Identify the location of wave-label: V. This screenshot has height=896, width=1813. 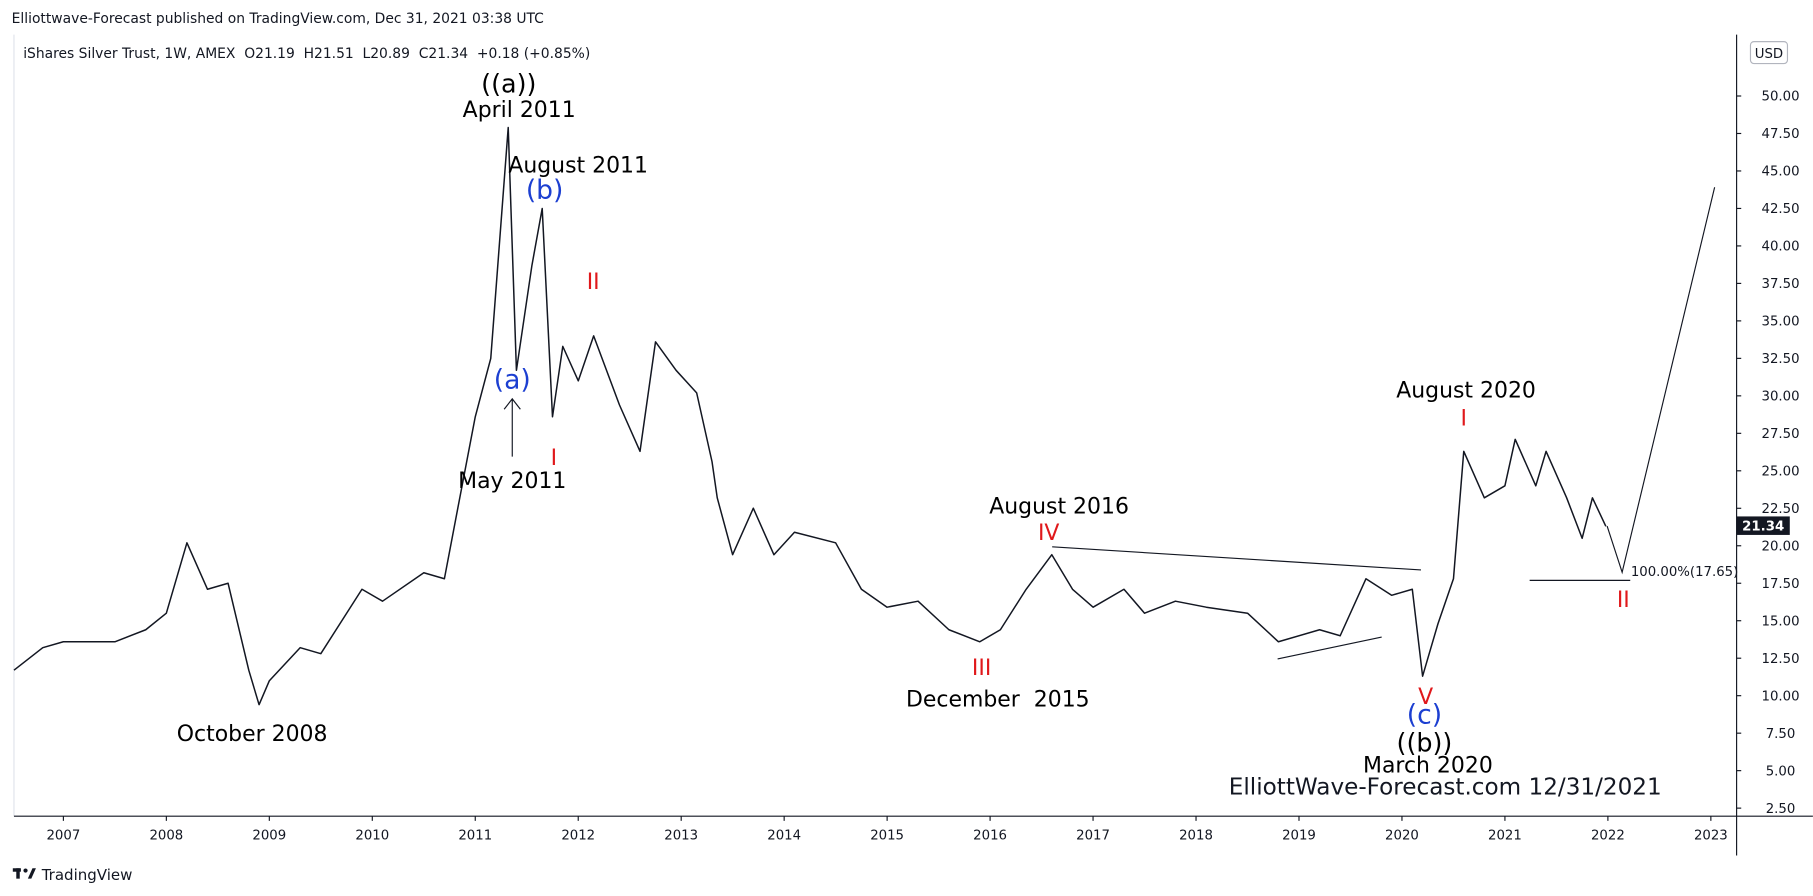
(1425, 697).